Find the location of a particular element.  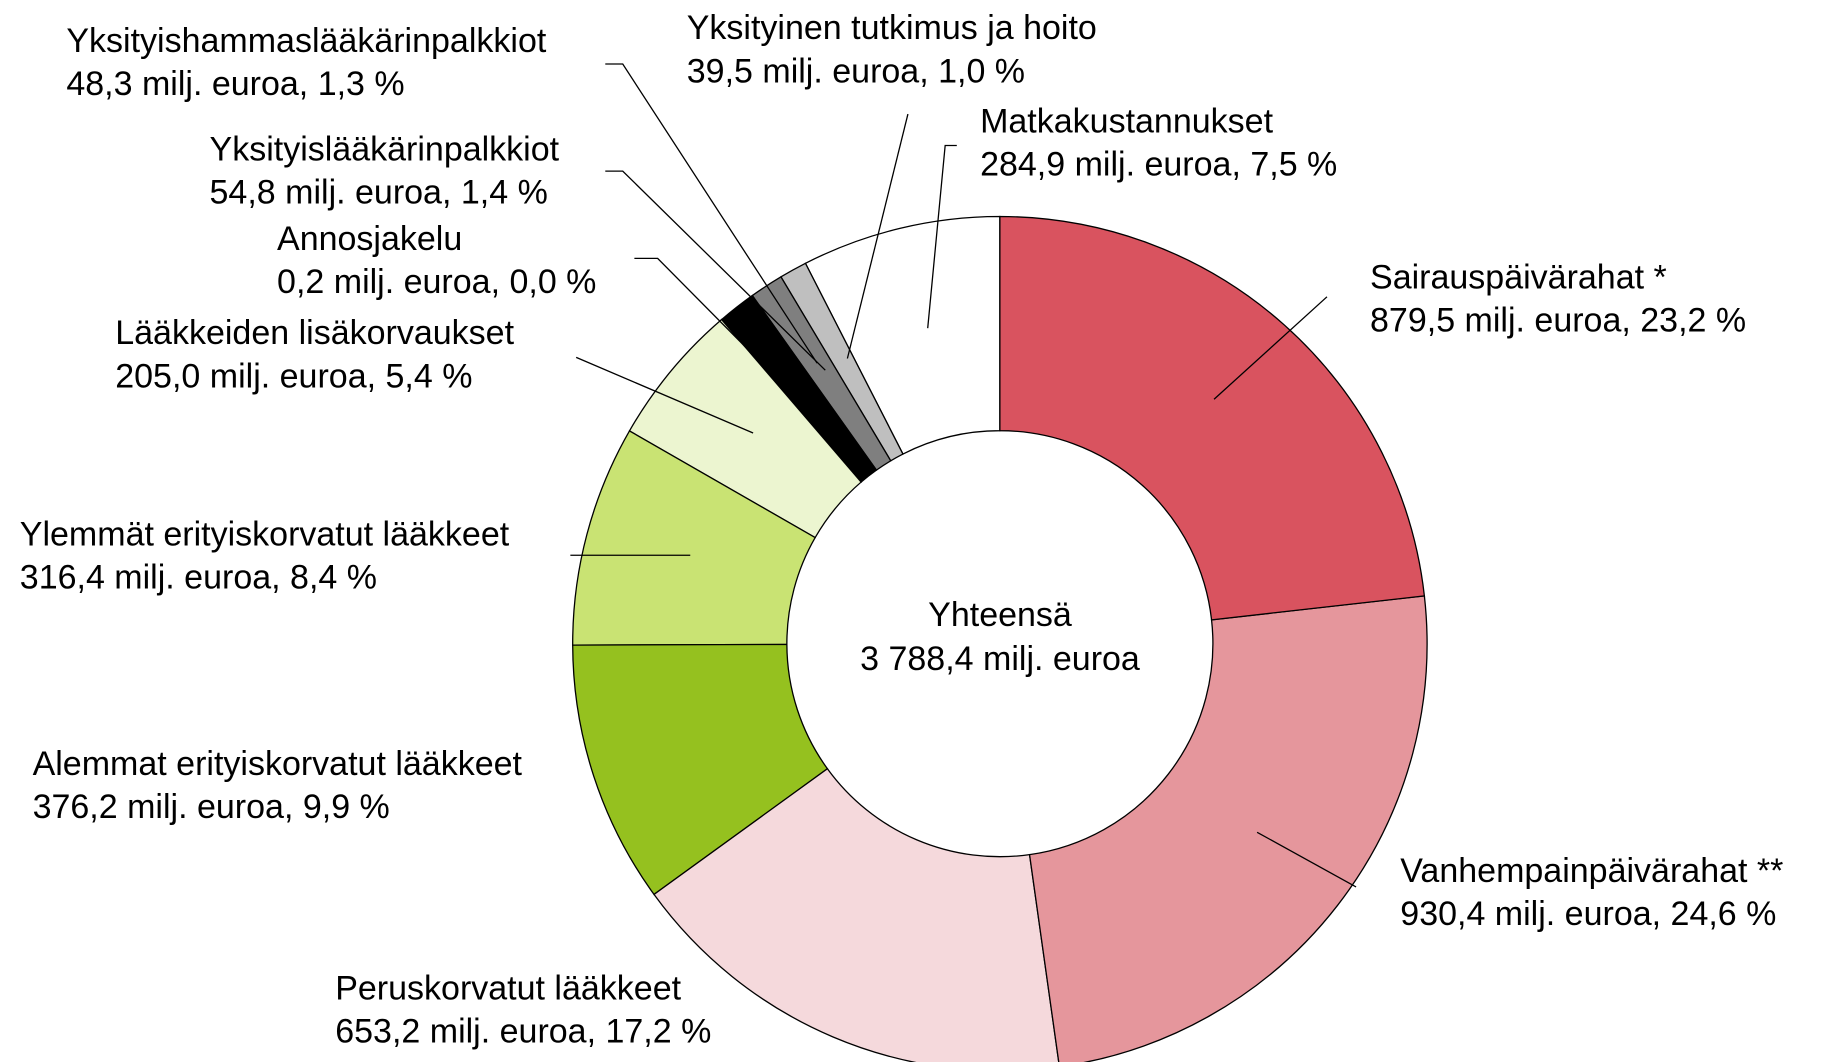

slice-value-label: 54,8 milj. euroa, 1,4 % is located at coordinates (379, 192).